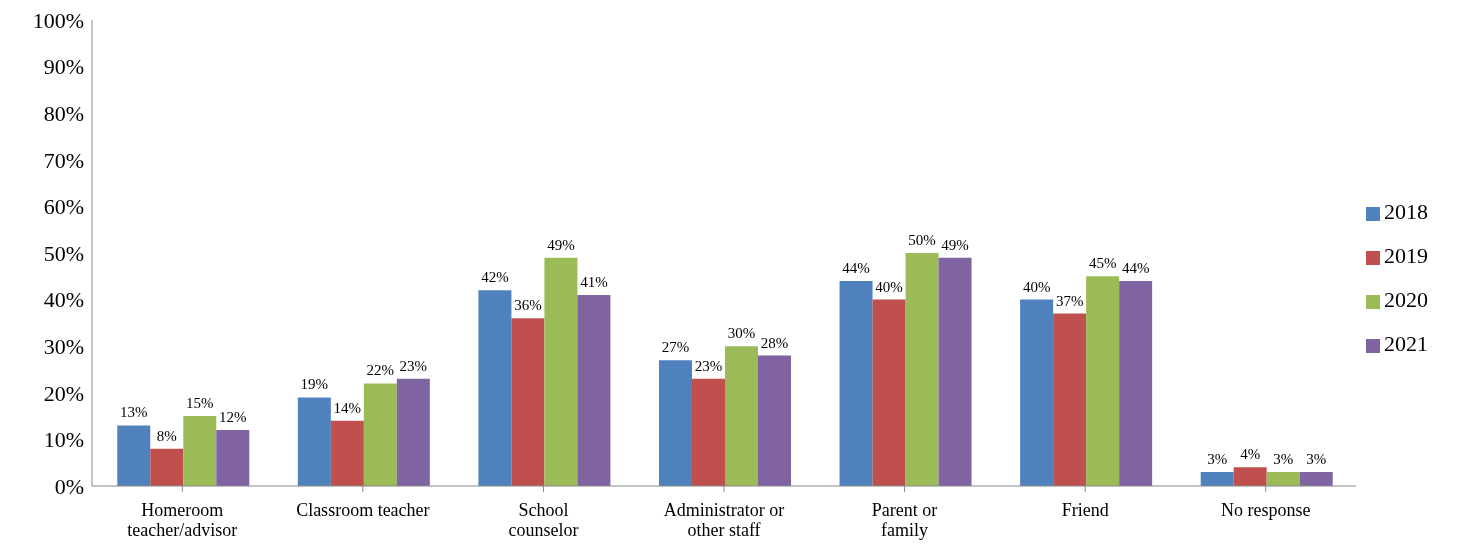 The image size is (1458, 550). I want to click on y-tick-label: 30%, so click(63, 347).